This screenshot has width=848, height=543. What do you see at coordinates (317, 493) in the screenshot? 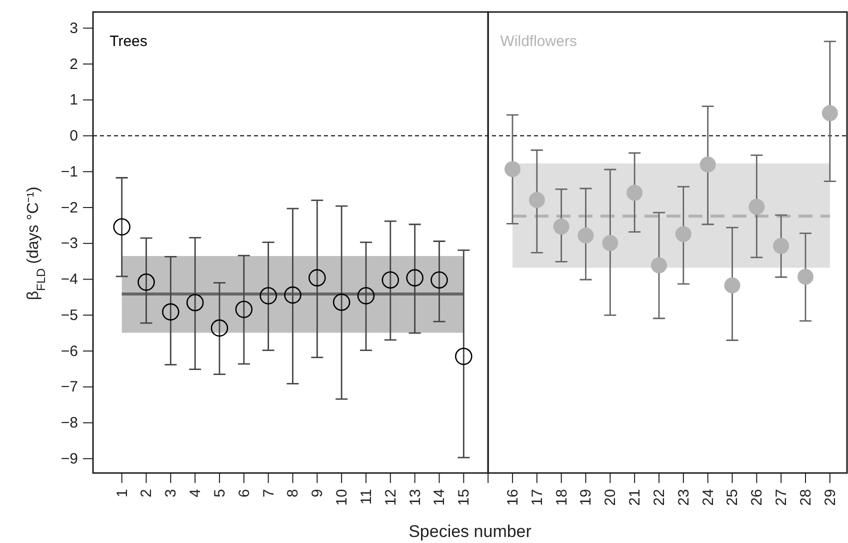
I see `x-tick-label: 9` at bounding box center [317, 493].